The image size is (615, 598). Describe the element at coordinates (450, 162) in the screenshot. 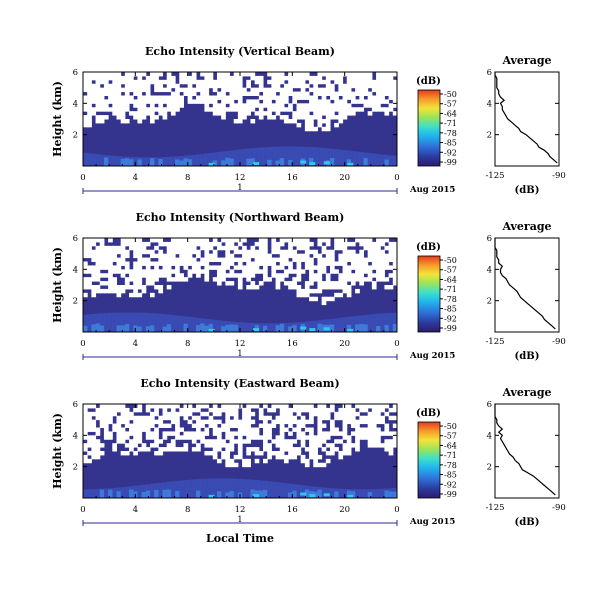

I see `colorbar-tick-label: -99` at that location.